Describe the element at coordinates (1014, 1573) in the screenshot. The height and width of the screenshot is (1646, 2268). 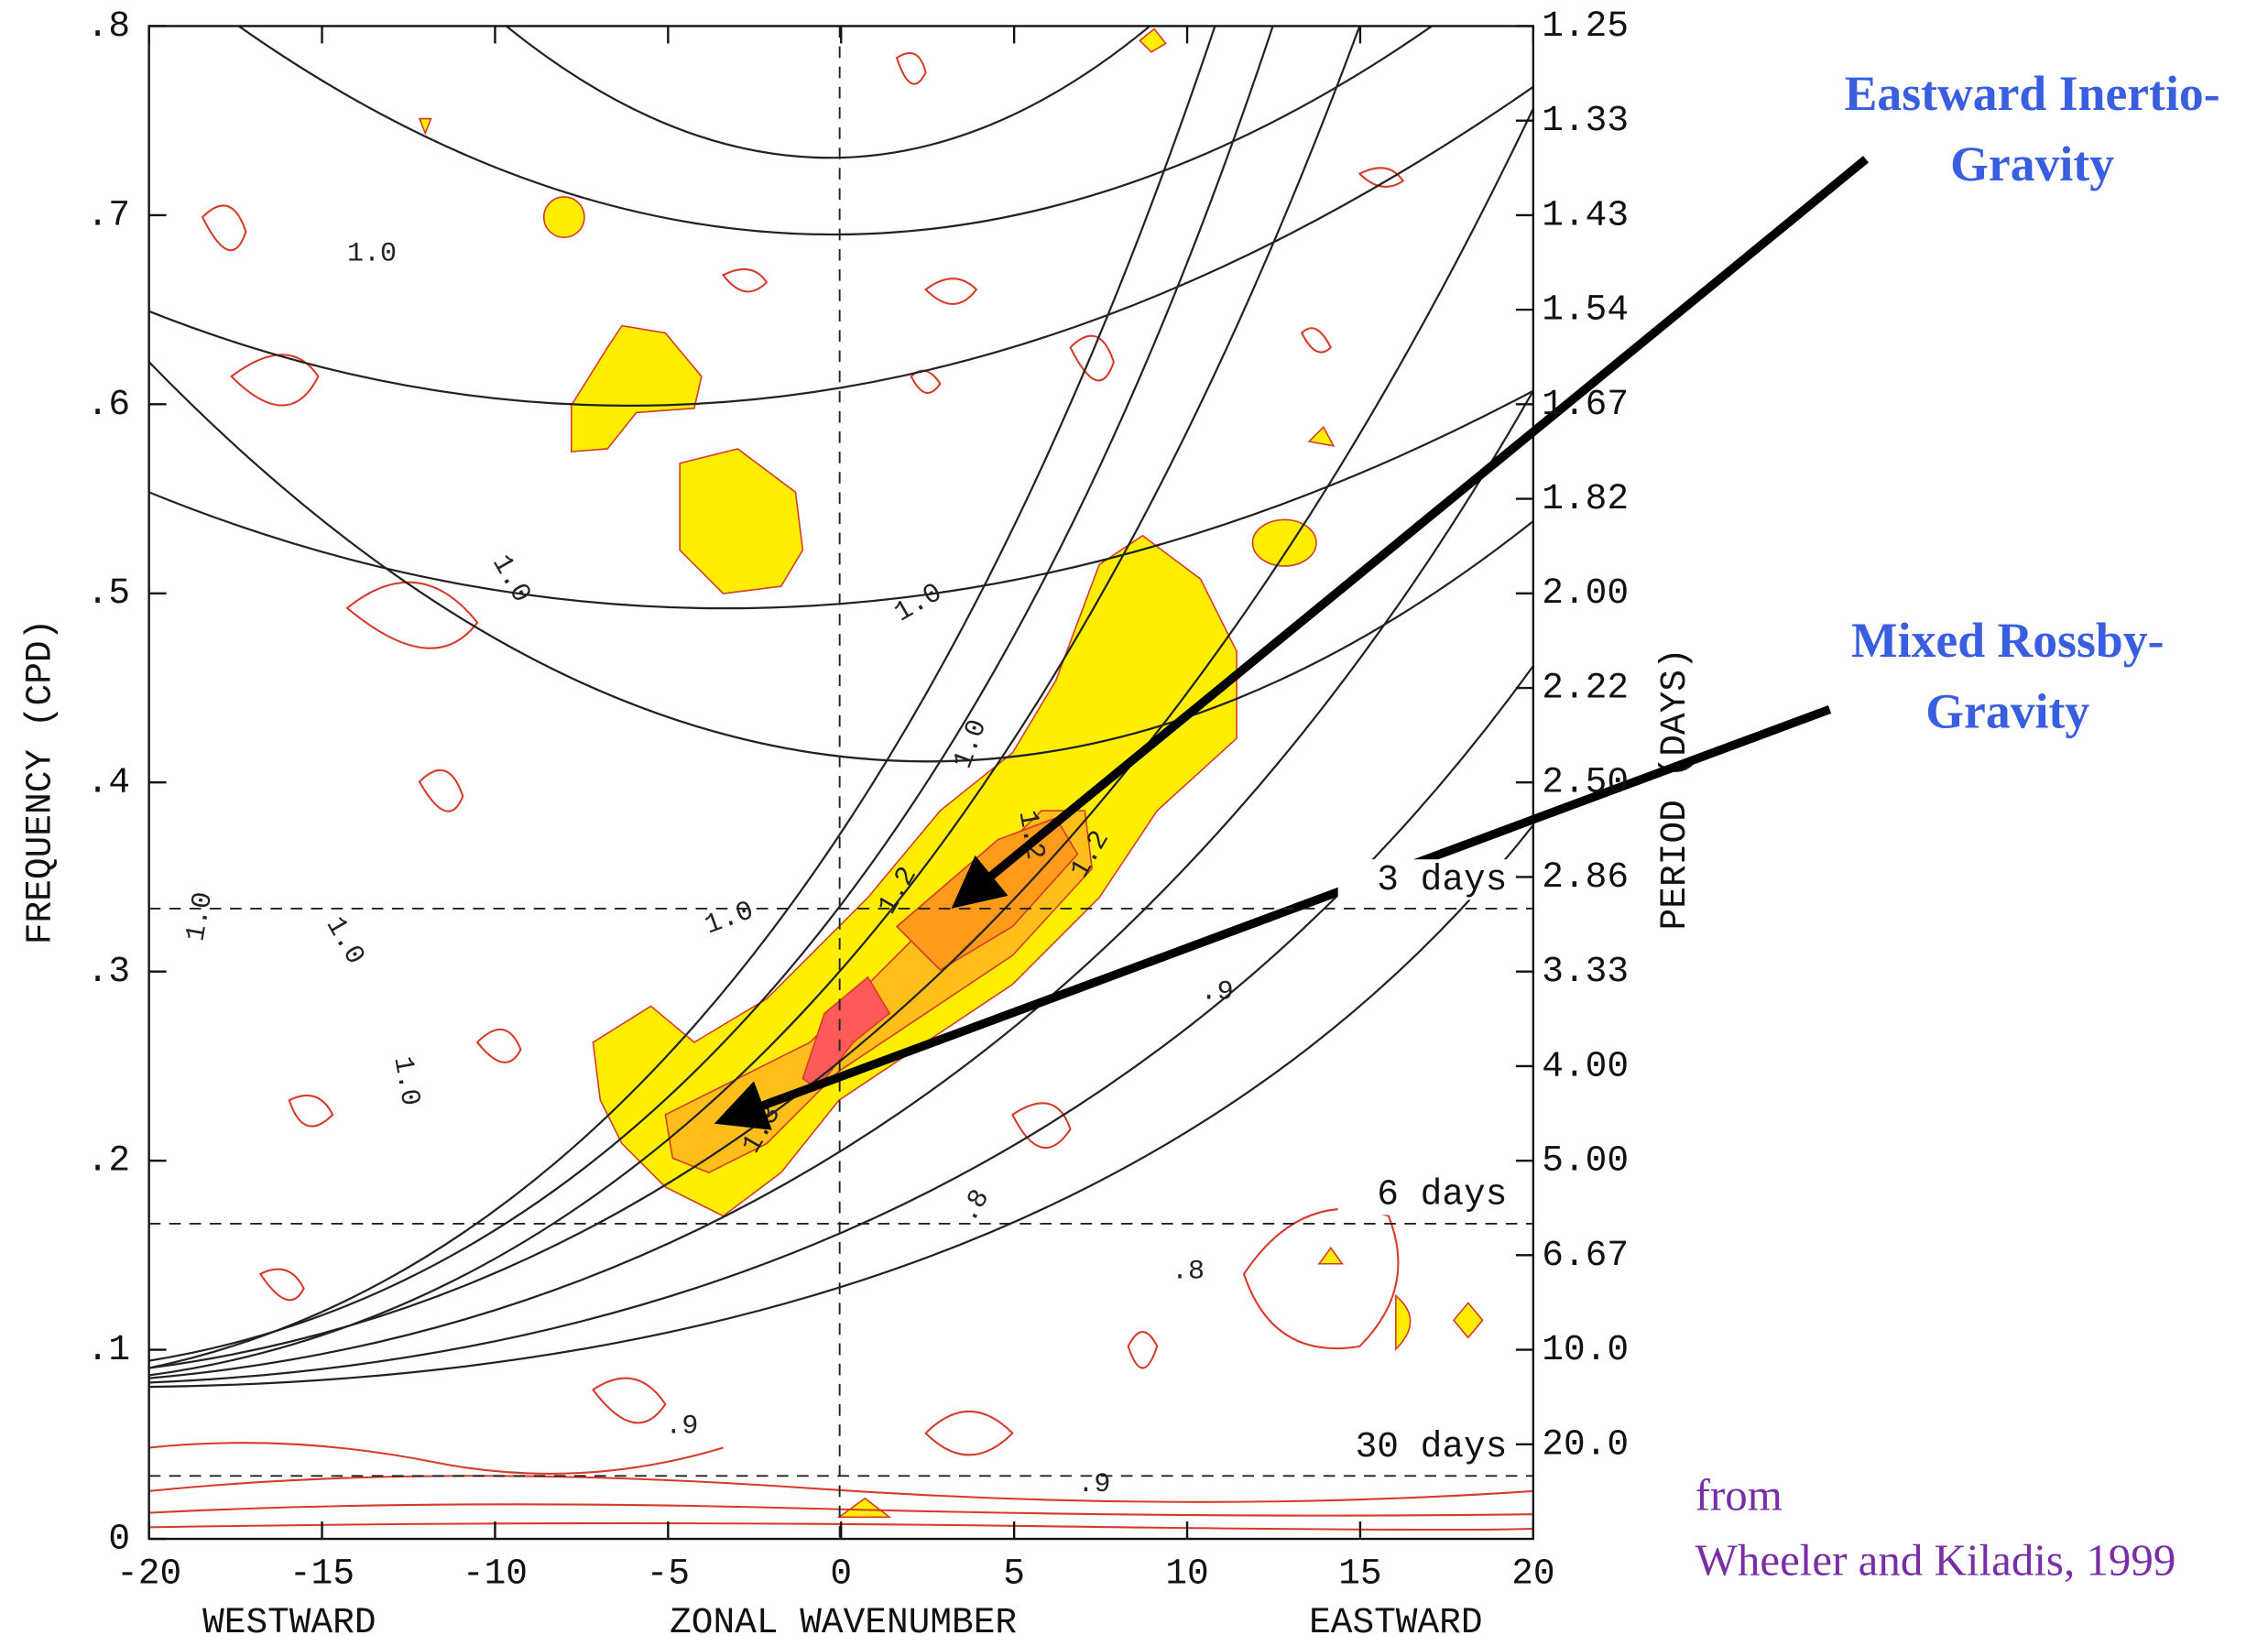
I see `x-tick-label: 5` at that location.